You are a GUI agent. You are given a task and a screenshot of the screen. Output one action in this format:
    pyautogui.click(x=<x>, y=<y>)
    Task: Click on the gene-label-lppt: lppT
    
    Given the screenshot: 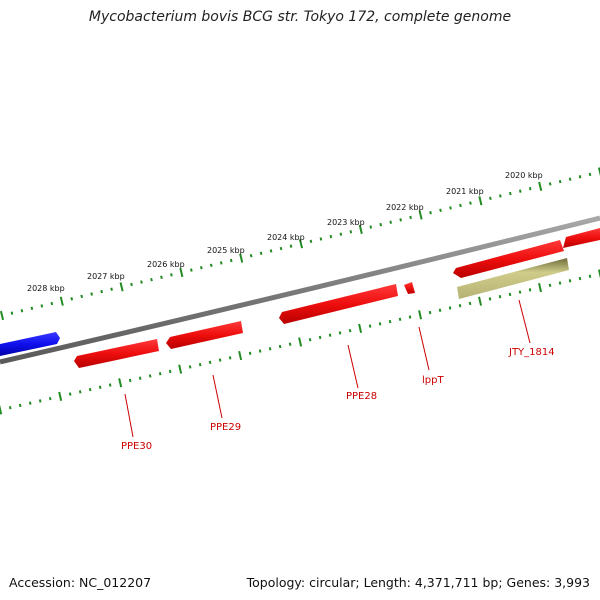 What is the action you would take?
    pyautogui.click(x=433, y=380)
    